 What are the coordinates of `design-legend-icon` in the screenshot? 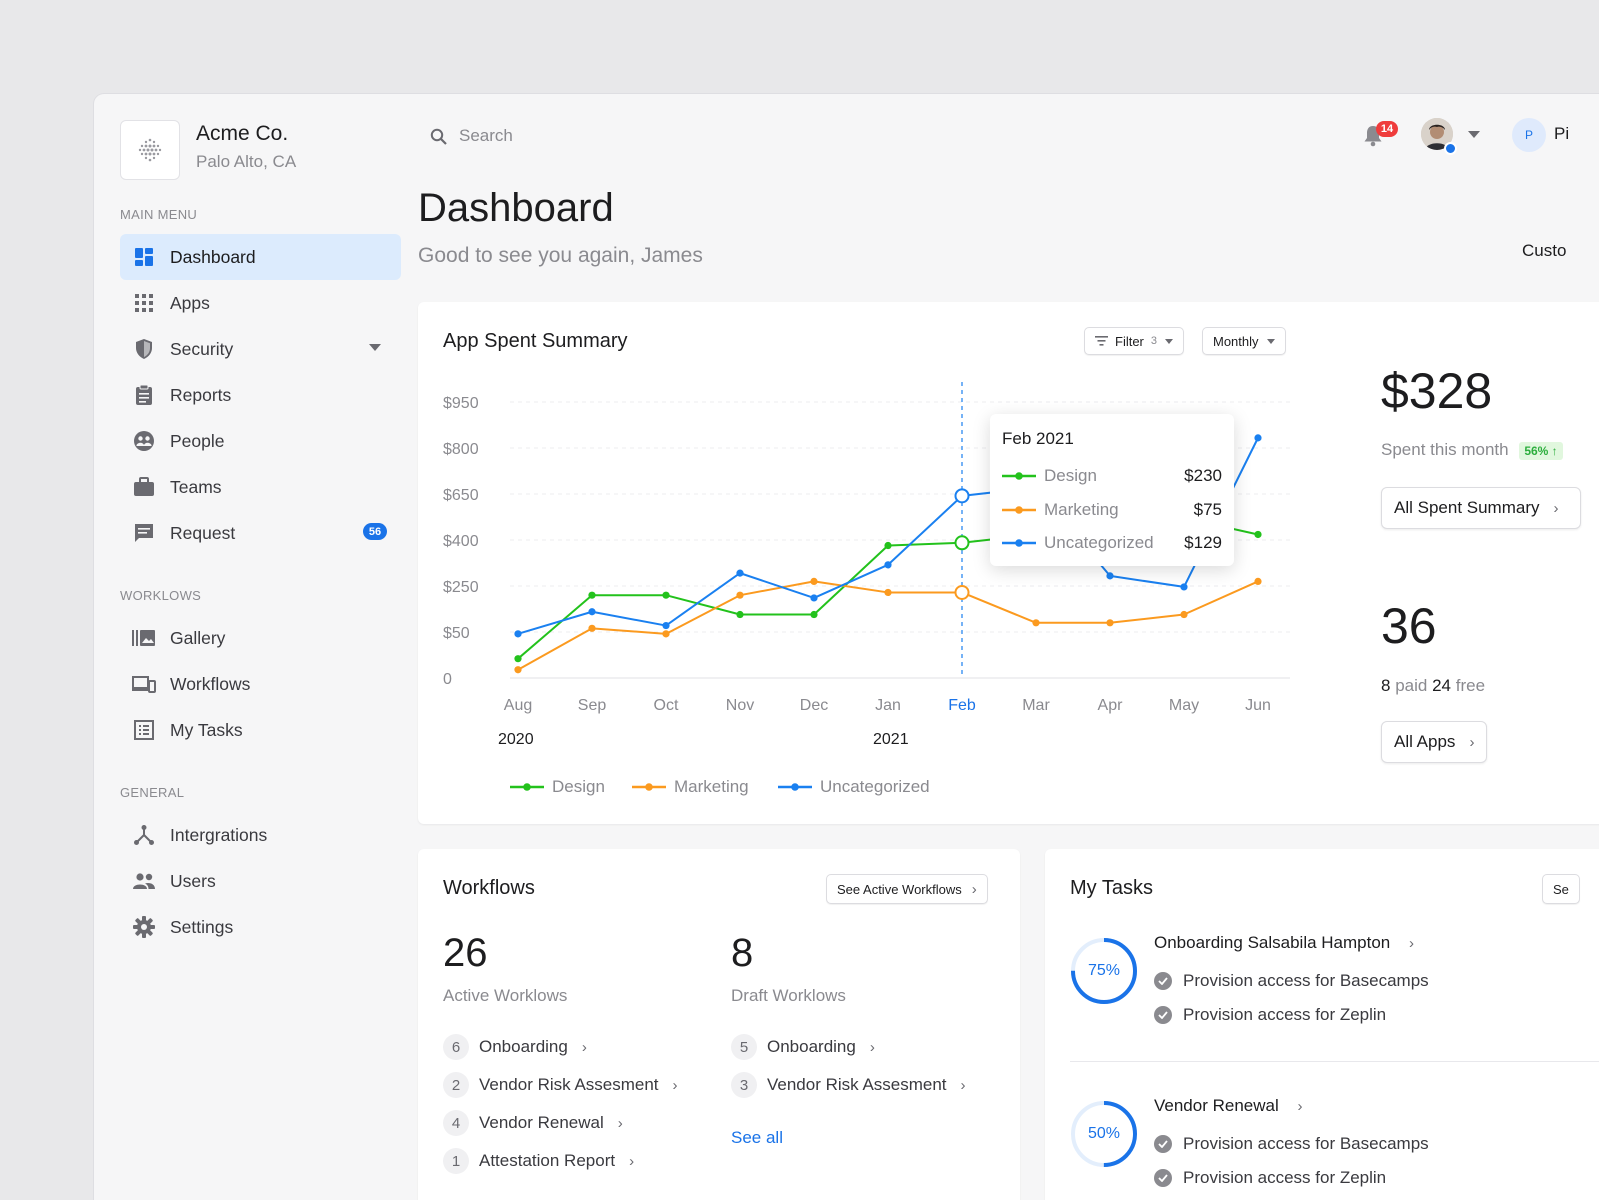 It's located at (527, 787).